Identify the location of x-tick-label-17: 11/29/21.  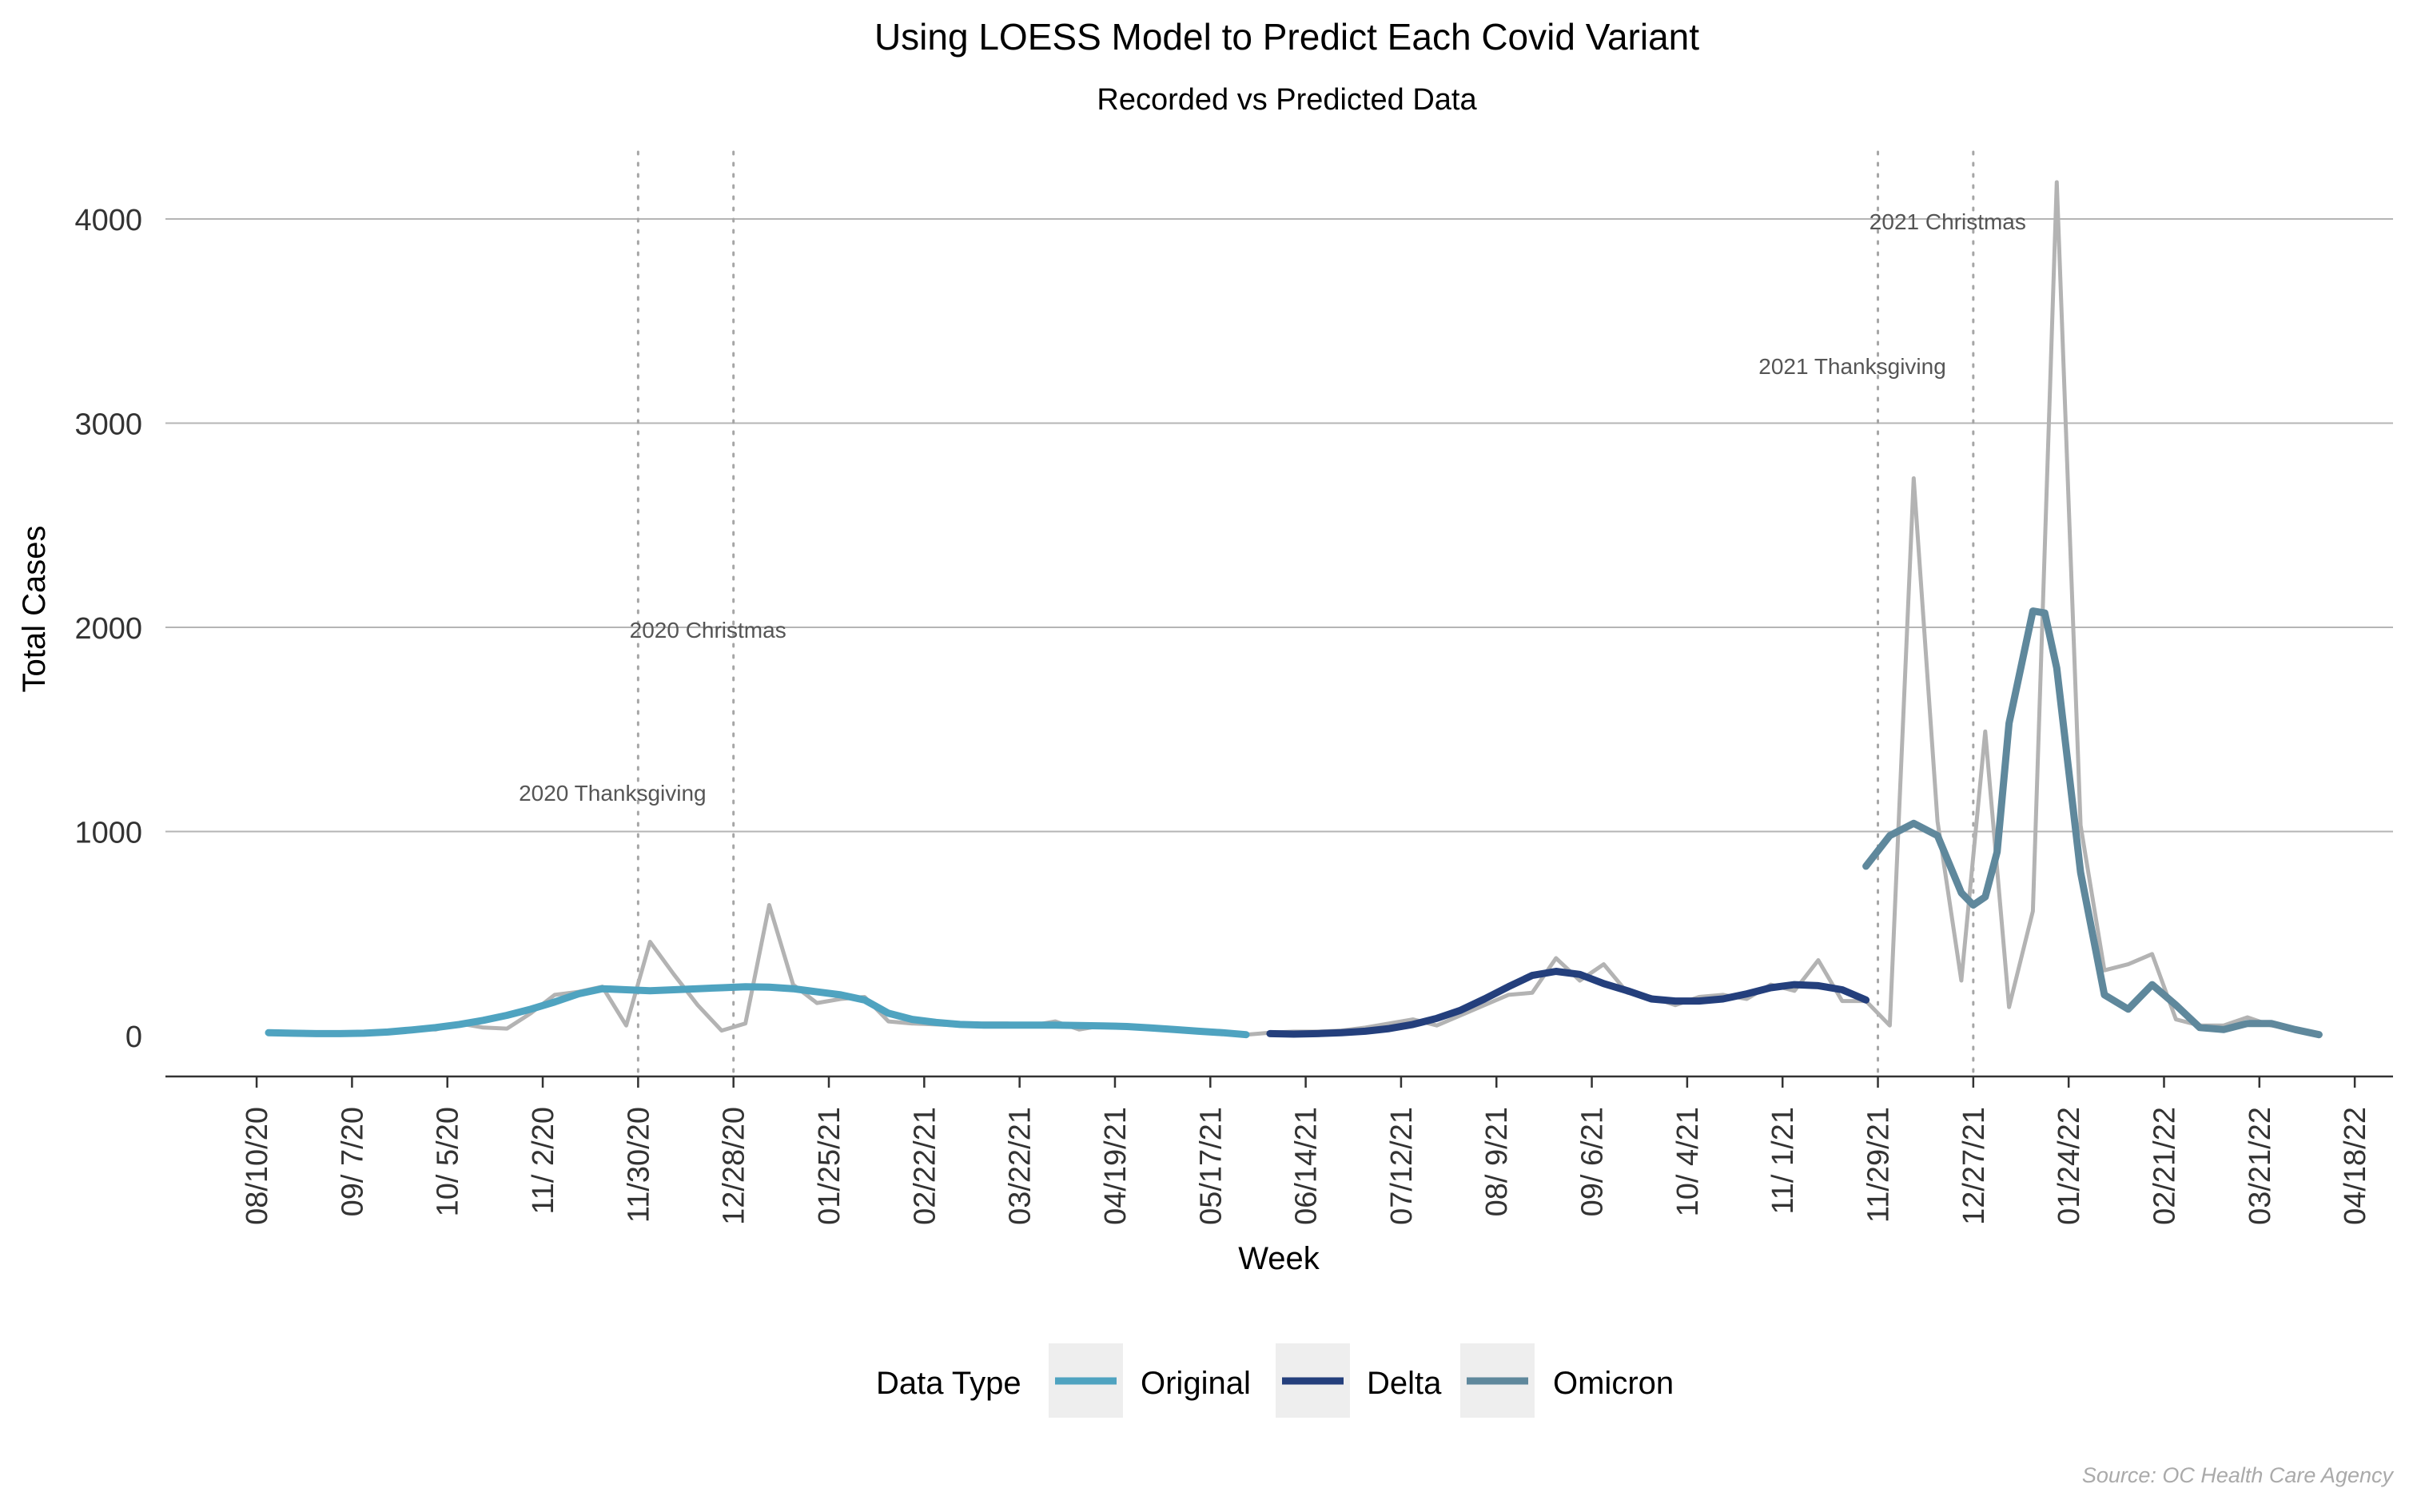
(1879, 1165).